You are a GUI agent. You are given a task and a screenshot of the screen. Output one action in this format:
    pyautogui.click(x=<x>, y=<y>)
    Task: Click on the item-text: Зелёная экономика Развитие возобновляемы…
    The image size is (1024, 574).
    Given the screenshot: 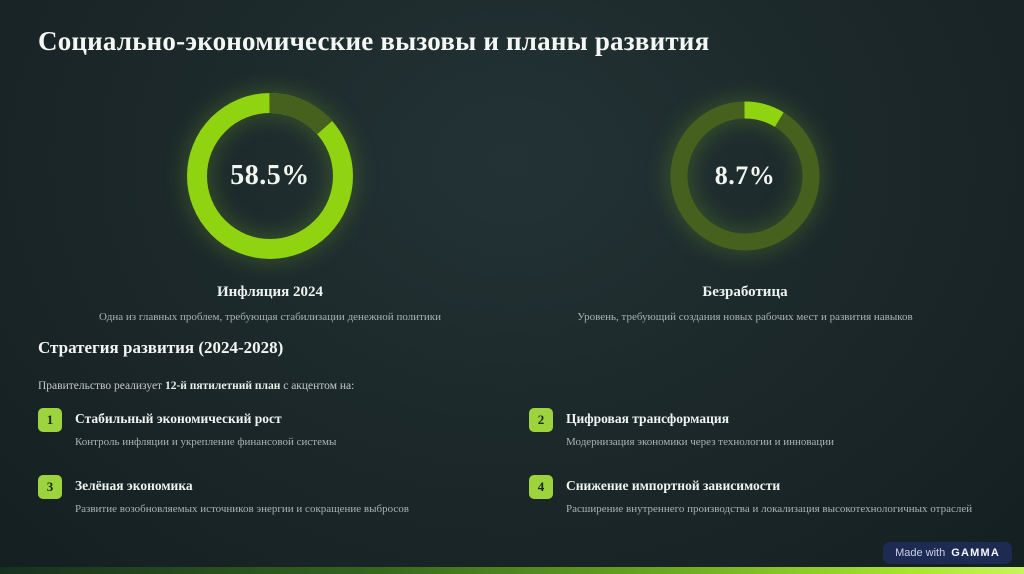 What is the action you would take?
    pyautogui.click(x=242, y=496)
    